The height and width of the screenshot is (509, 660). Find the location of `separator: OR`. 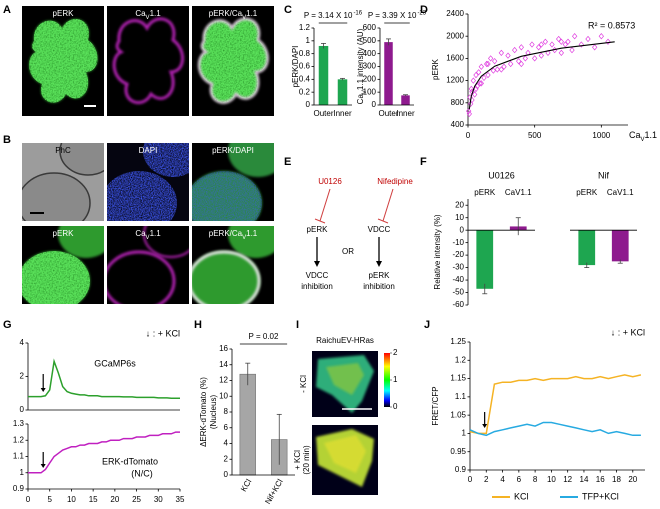

separator: OR is located at coordinates (348, 251).